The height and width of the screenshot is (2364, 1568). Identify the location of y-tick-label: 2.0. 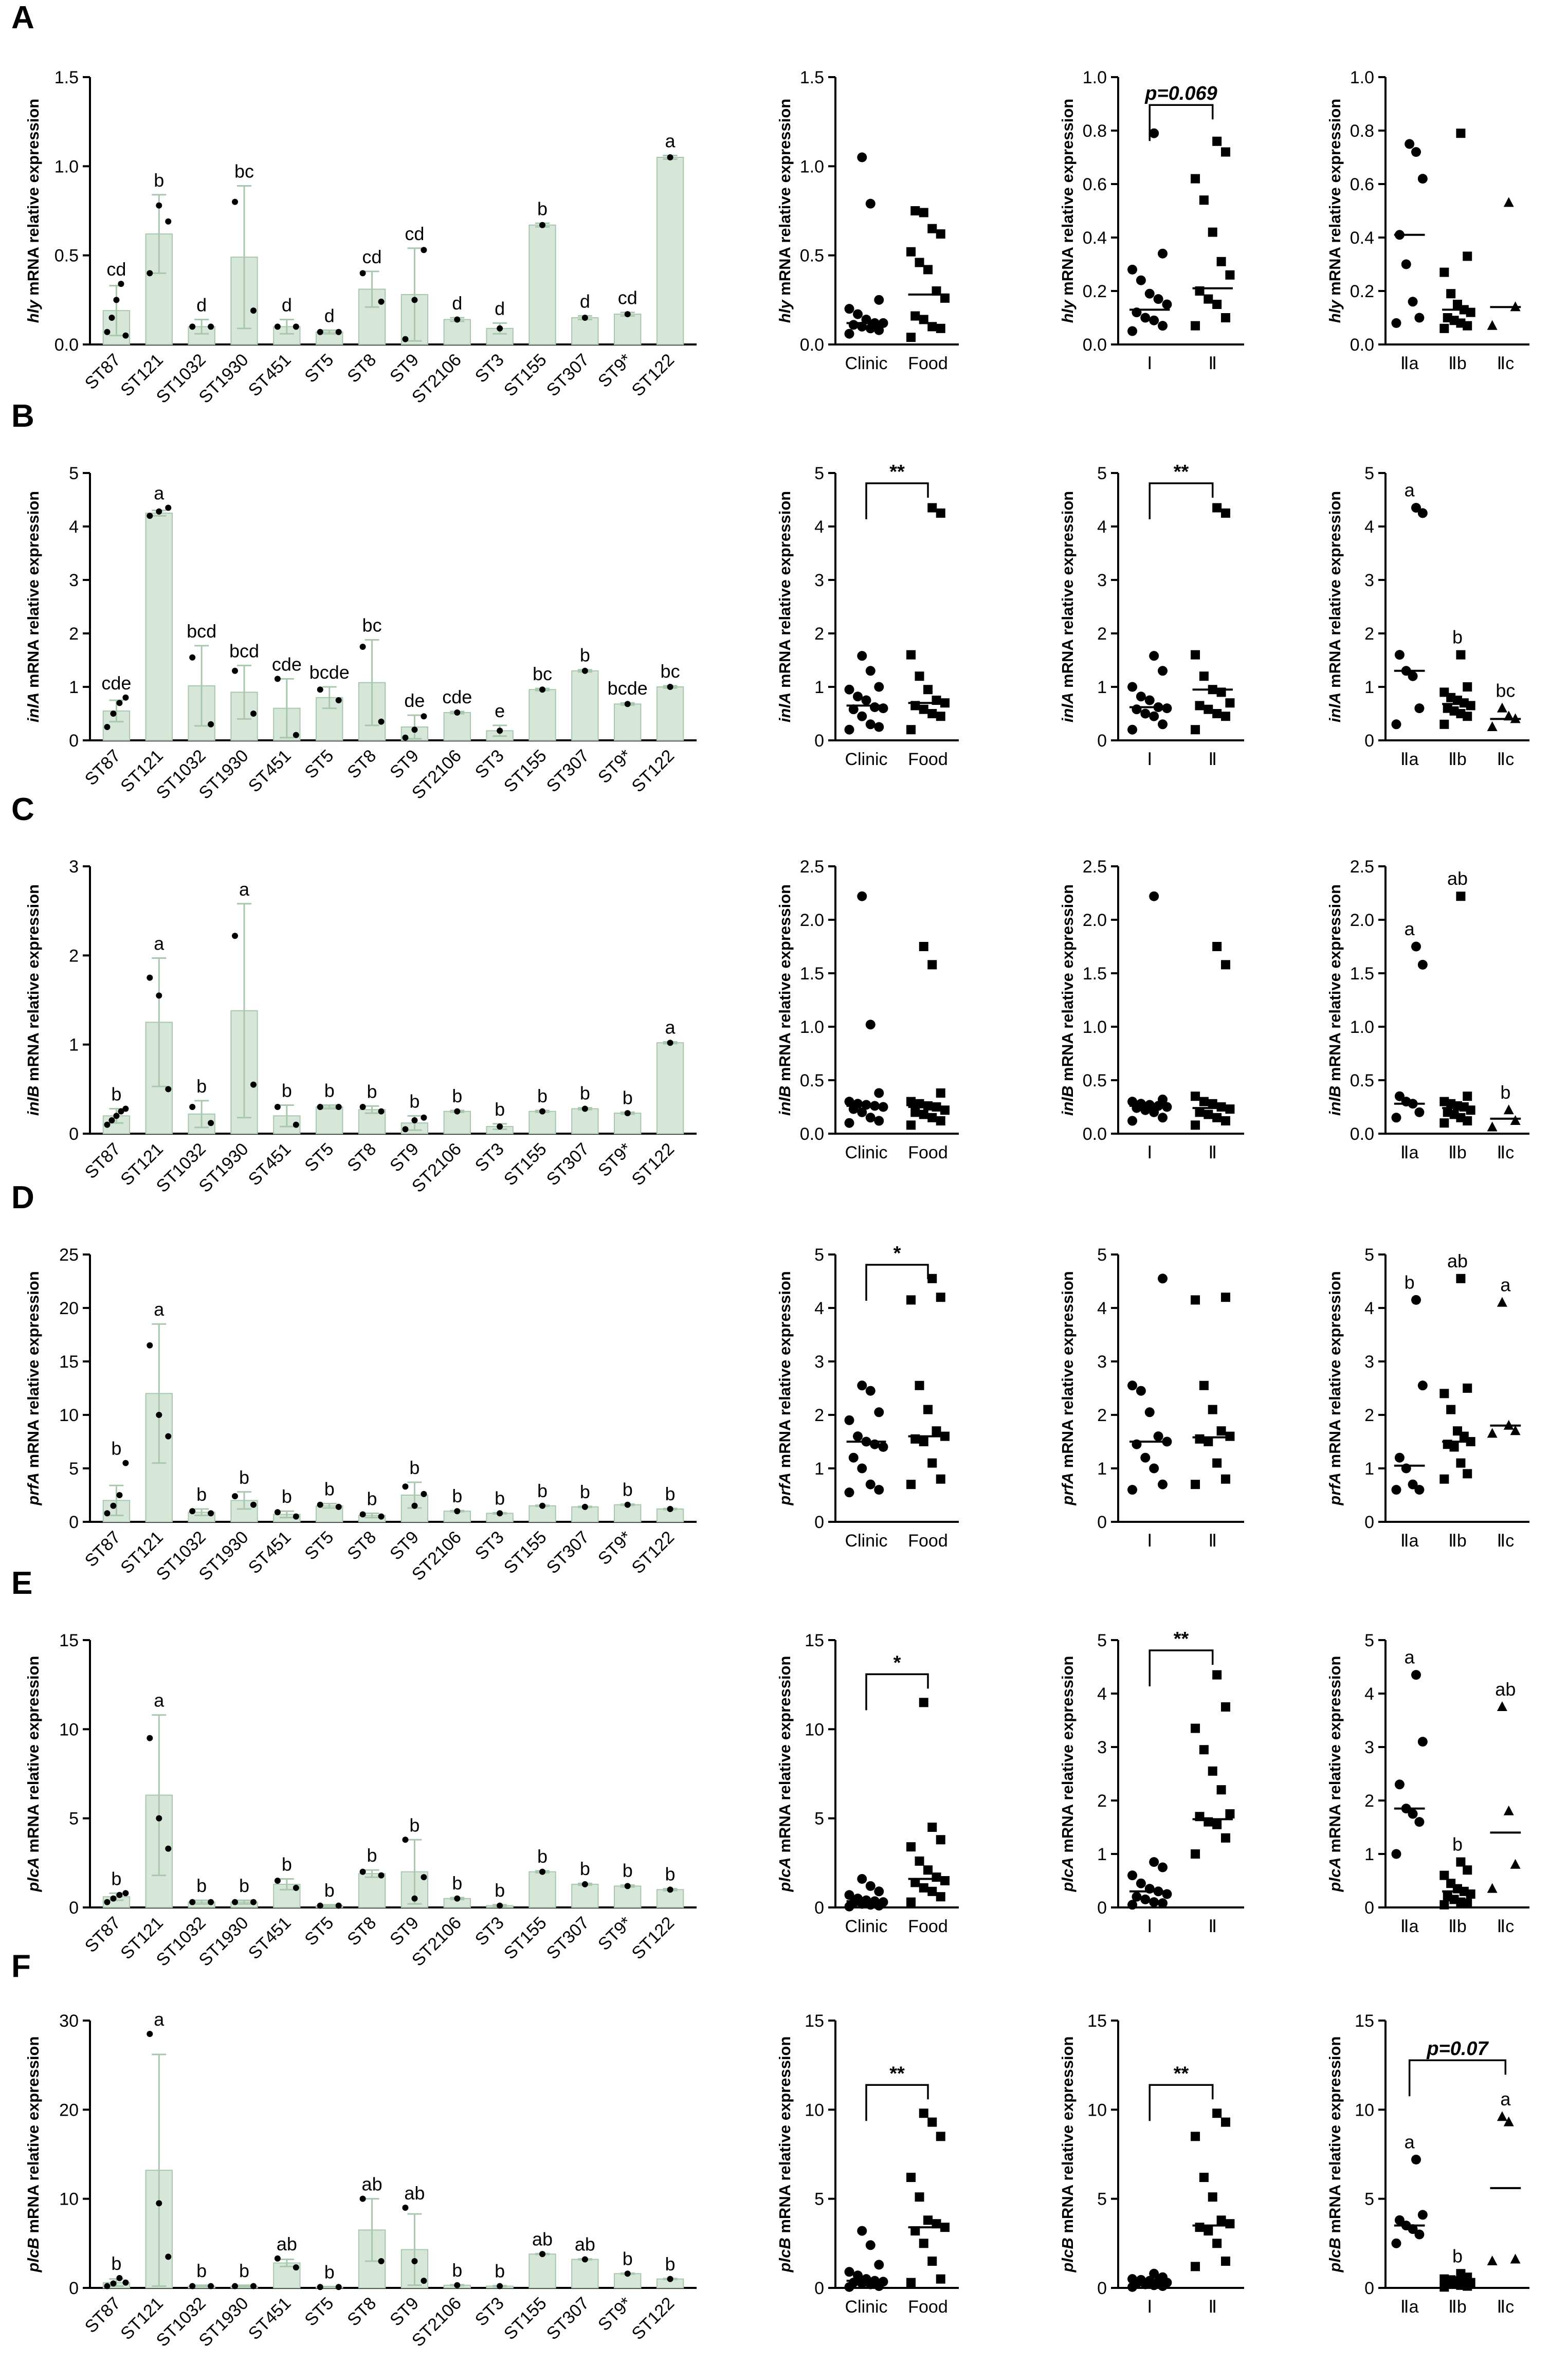
(812, 920).